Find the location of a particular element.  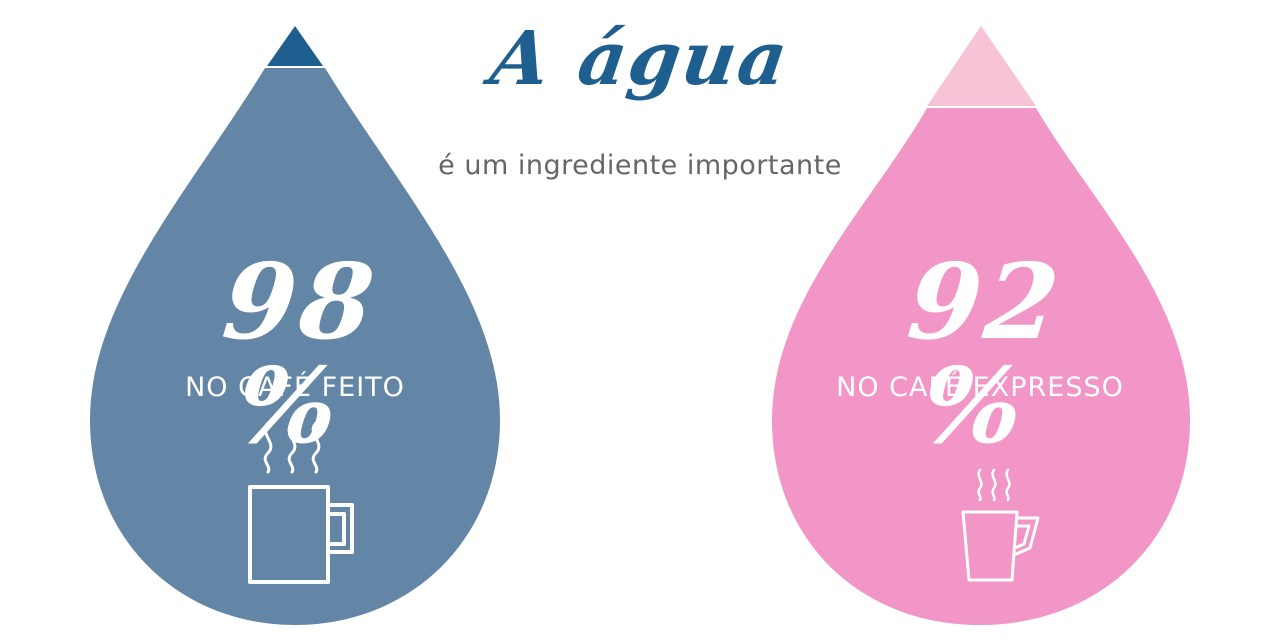

label-right: NO CAFÉ EXPRESSO is located at coordinates (980, 387).